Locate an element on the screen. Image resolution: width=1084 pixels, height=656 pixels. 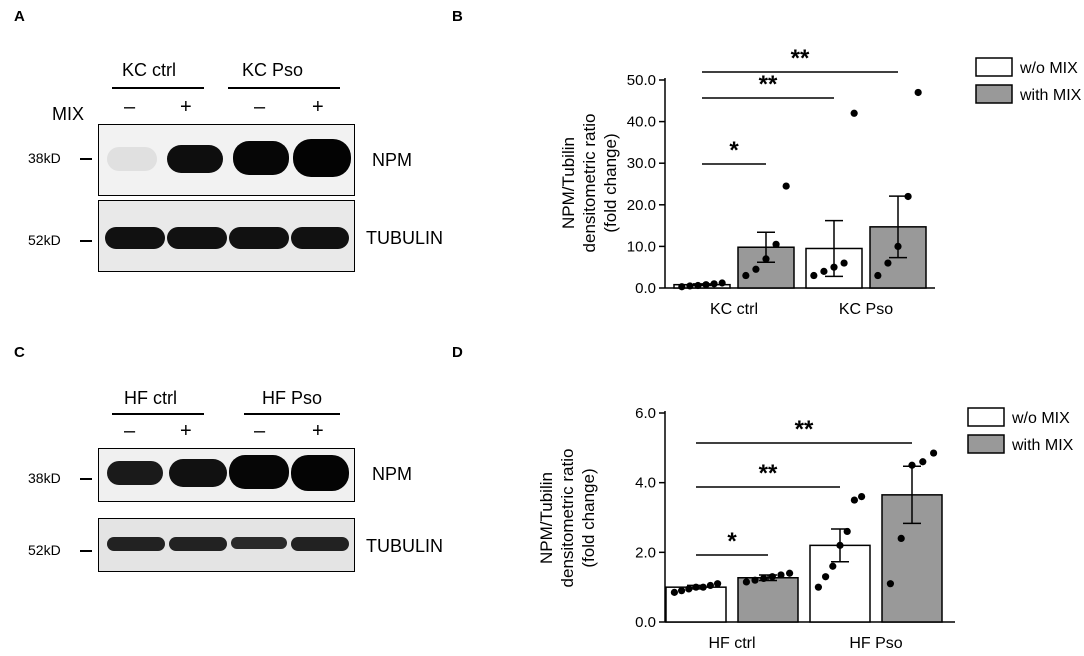
x-tick-label: KC ctrl is located at coordinates (734, 309).